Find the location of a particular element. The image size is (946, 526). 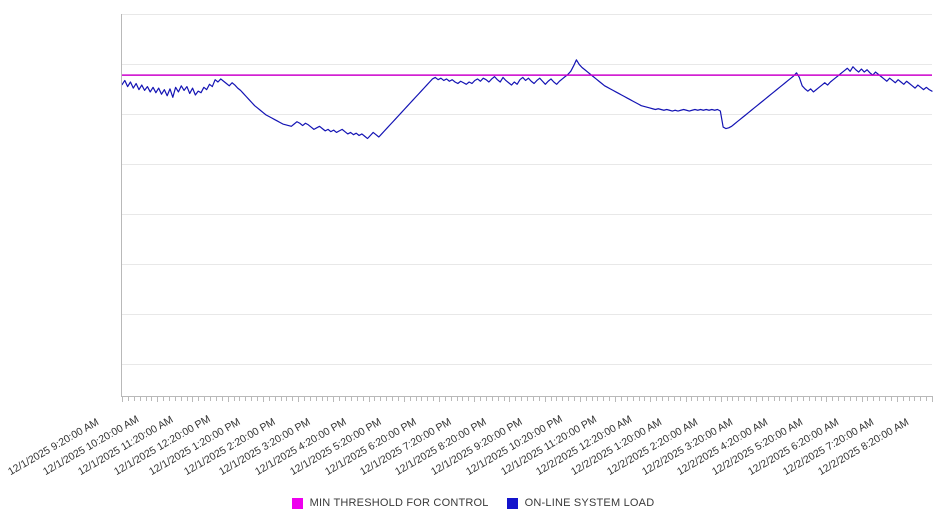

x-axis-line is located at coordinates (527, 396).